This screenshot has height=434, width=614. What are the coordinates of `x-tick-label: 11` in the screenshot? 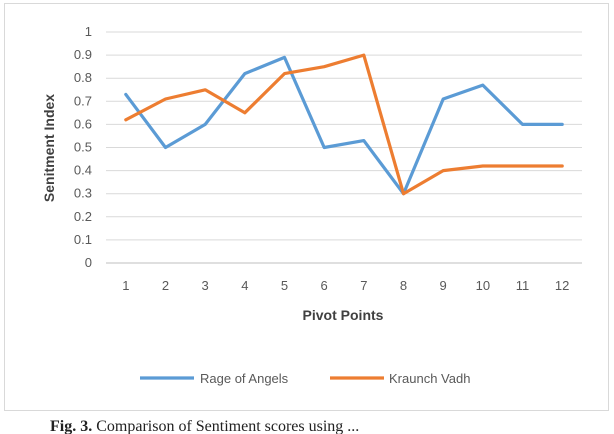 It's located at (523, 285).